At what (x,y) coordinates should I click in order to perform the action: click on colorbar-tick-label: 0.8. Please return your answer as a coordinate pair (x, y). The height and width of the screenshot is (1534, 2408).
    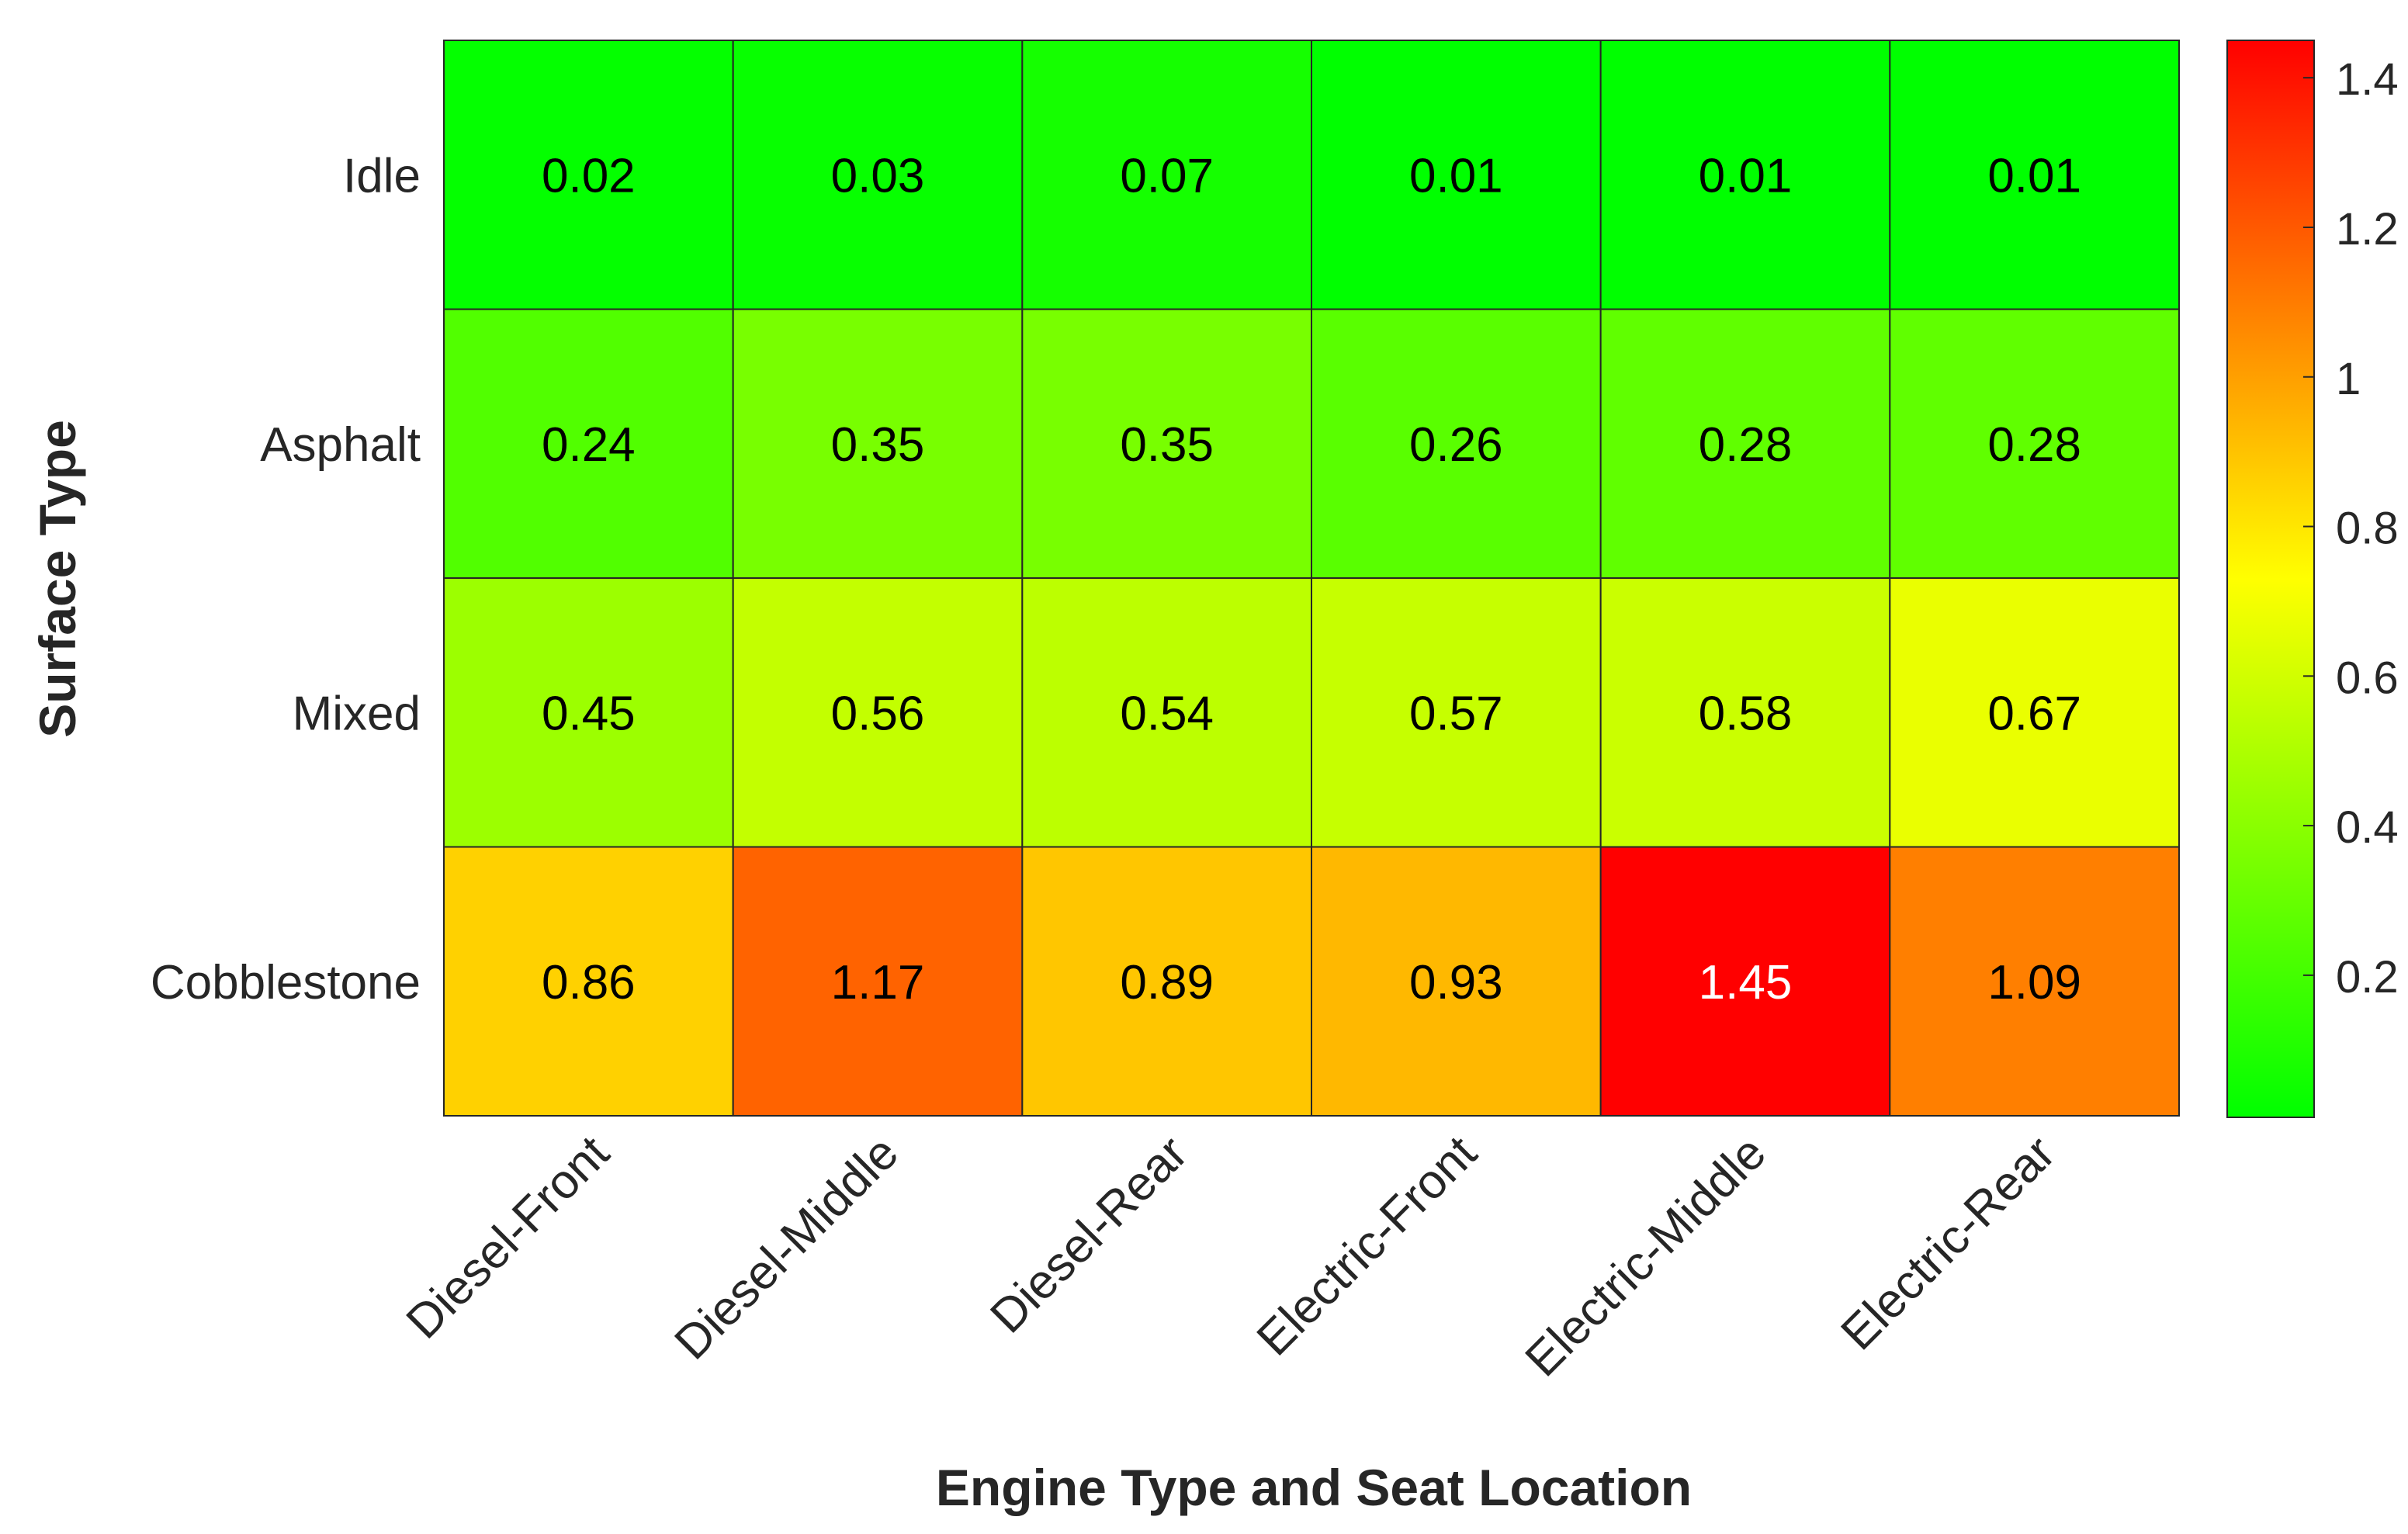
    Looking at the image, I should click on (2368, 529).